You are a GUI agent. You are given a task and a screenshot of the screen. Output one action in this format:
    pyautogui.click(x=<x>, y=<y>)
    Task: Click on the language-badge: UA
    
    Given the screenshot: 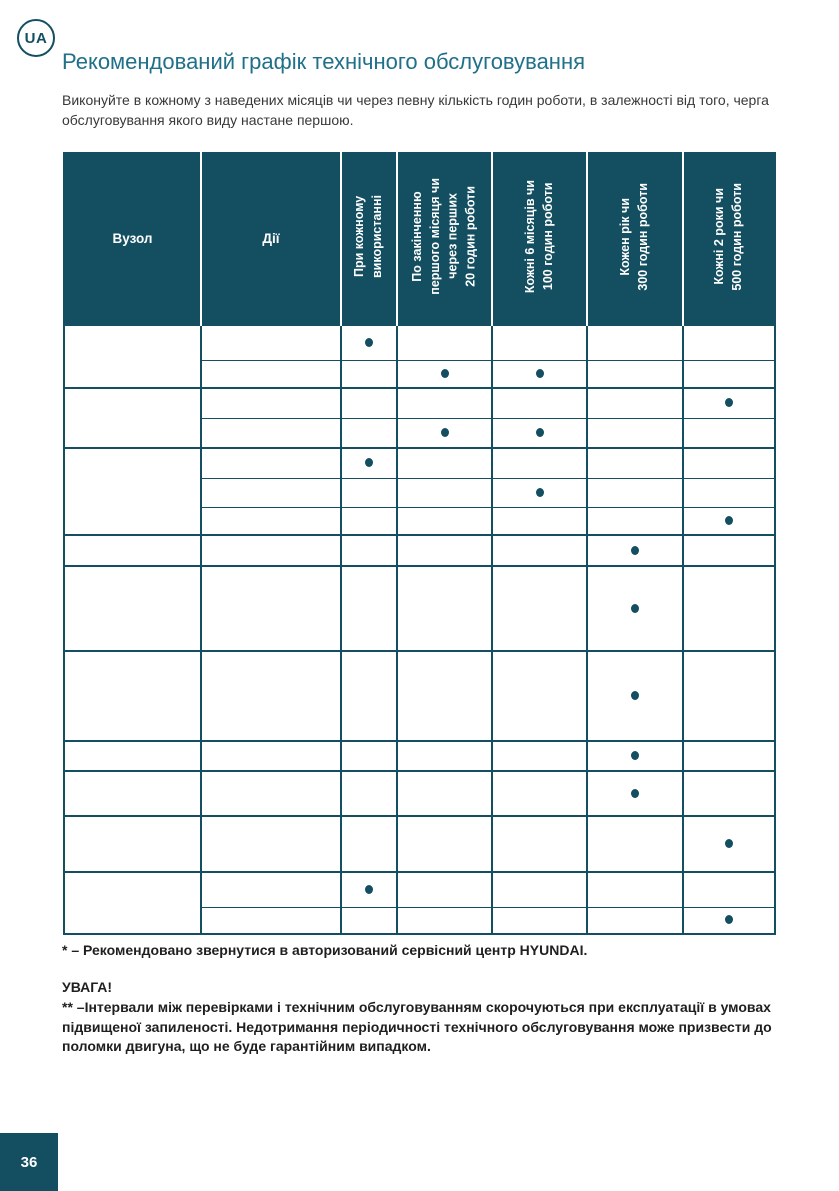 What is the action you would take?
    pyautogui.click(x=36, y=38)
    